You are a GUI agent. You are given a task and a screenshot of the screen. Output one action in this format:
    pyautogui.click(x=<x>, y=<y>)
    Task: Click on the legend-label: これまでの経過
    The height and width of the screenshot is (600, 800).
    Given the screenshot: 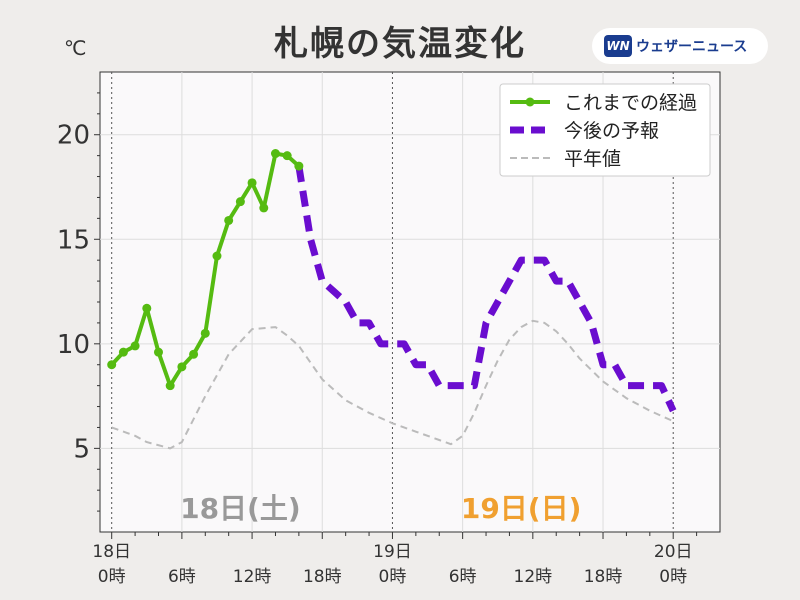 What is the action you would take?
    pyautogui.click(x=630, y=103)
    